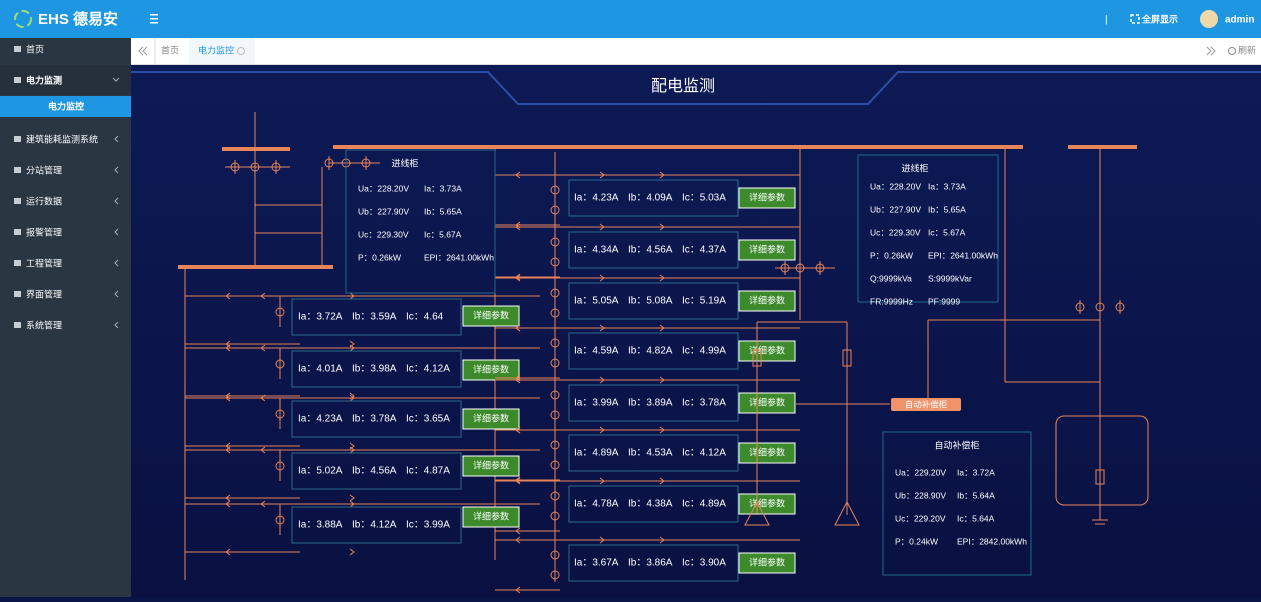 The image size is (1261, 602). What do you see at coordinates (241, 51) in the screenshot?
I see `tab-close` at bounding box center [241, 51].